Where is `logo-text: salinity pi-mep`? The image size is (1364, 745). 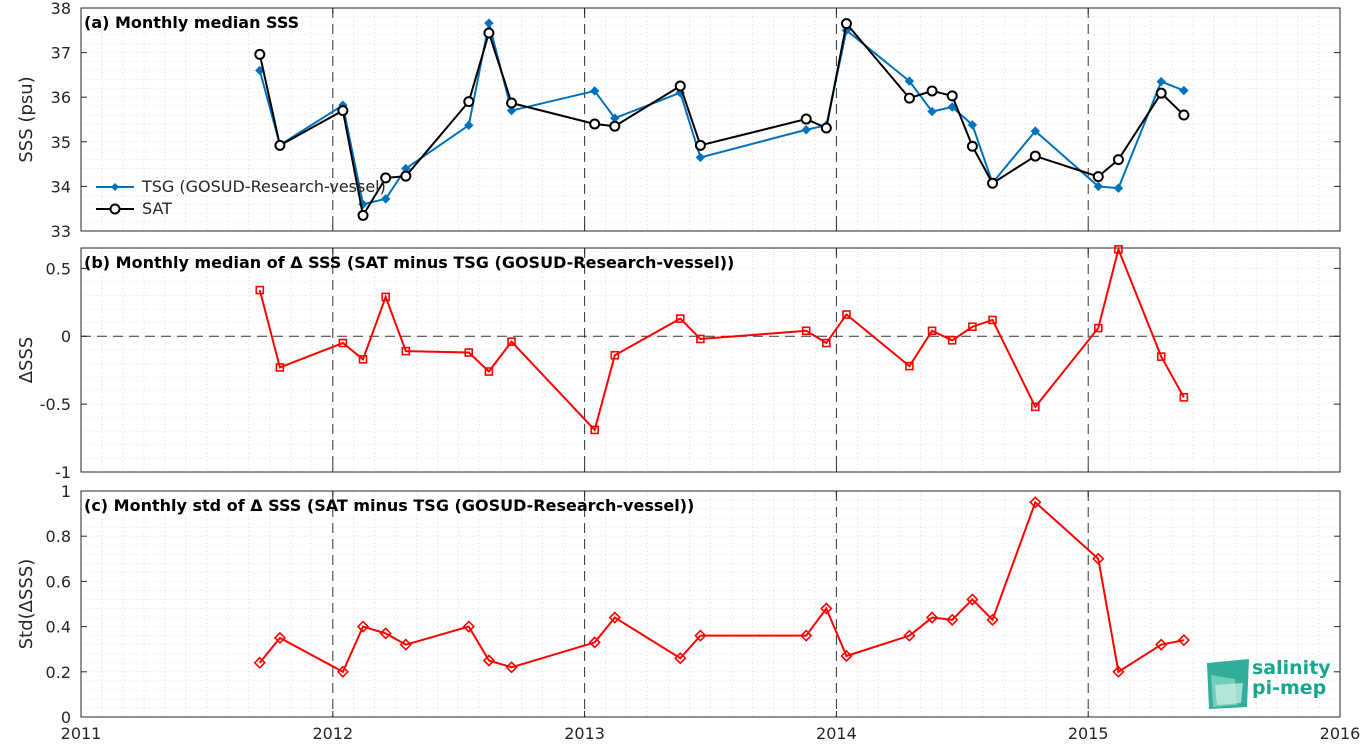
logo-text: salinity pi-mep is located at coordinates (1291, 678).